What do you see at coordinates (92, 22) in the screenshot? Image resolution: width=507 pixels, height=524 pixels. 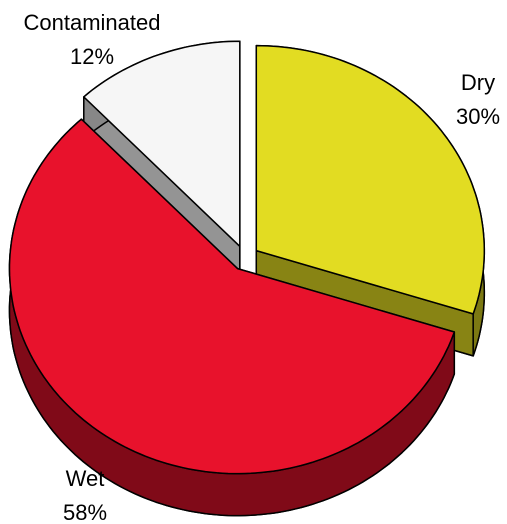 I see `slice-label: Contaminated` at bounding box center [92, 22].